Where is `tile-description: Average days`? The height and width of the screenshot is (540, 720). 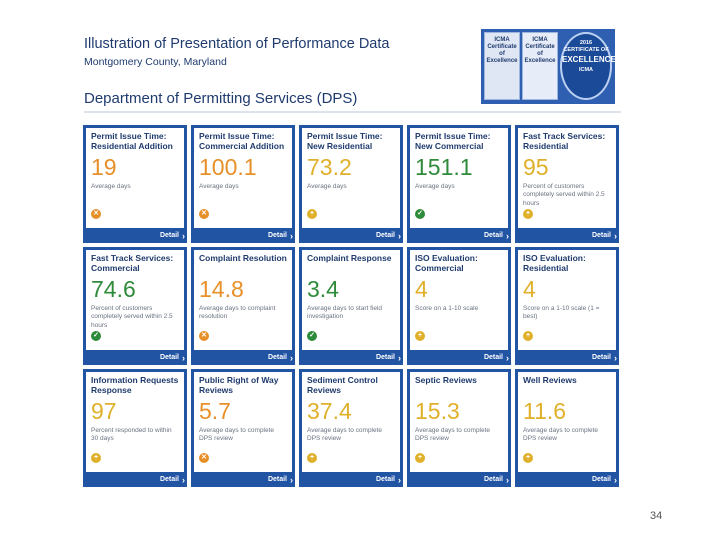
tile-description: Average days is located at coordinates (327, 186).